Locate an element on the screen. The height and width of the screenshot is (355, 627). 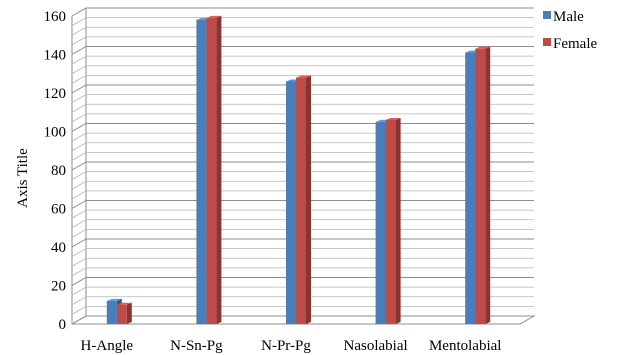
y-tick-label: 160 is located at coordinates (55, 17).